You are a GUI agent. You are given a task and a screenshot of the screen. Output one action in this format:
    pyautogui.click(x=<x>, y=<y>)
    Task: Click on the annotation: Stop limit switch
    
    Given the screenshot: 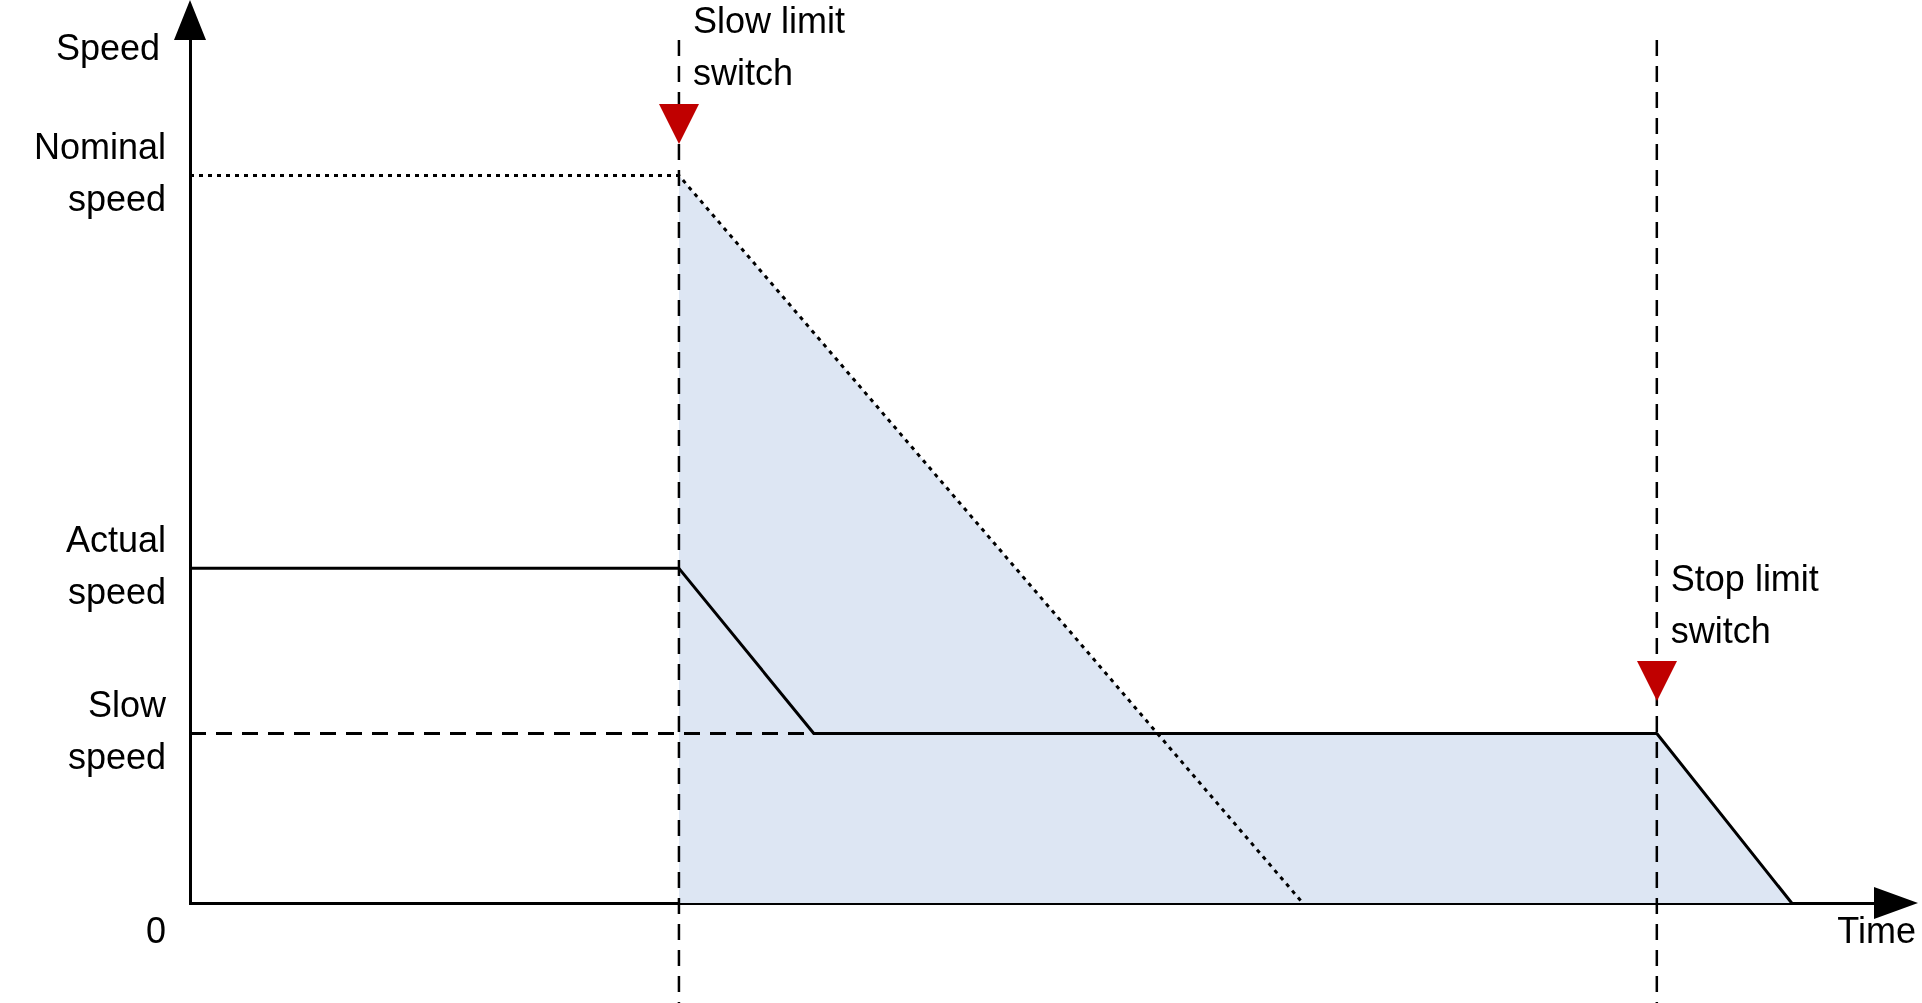 What is the action you would take?
    pyautogui.click(x=1744, y=605)
    